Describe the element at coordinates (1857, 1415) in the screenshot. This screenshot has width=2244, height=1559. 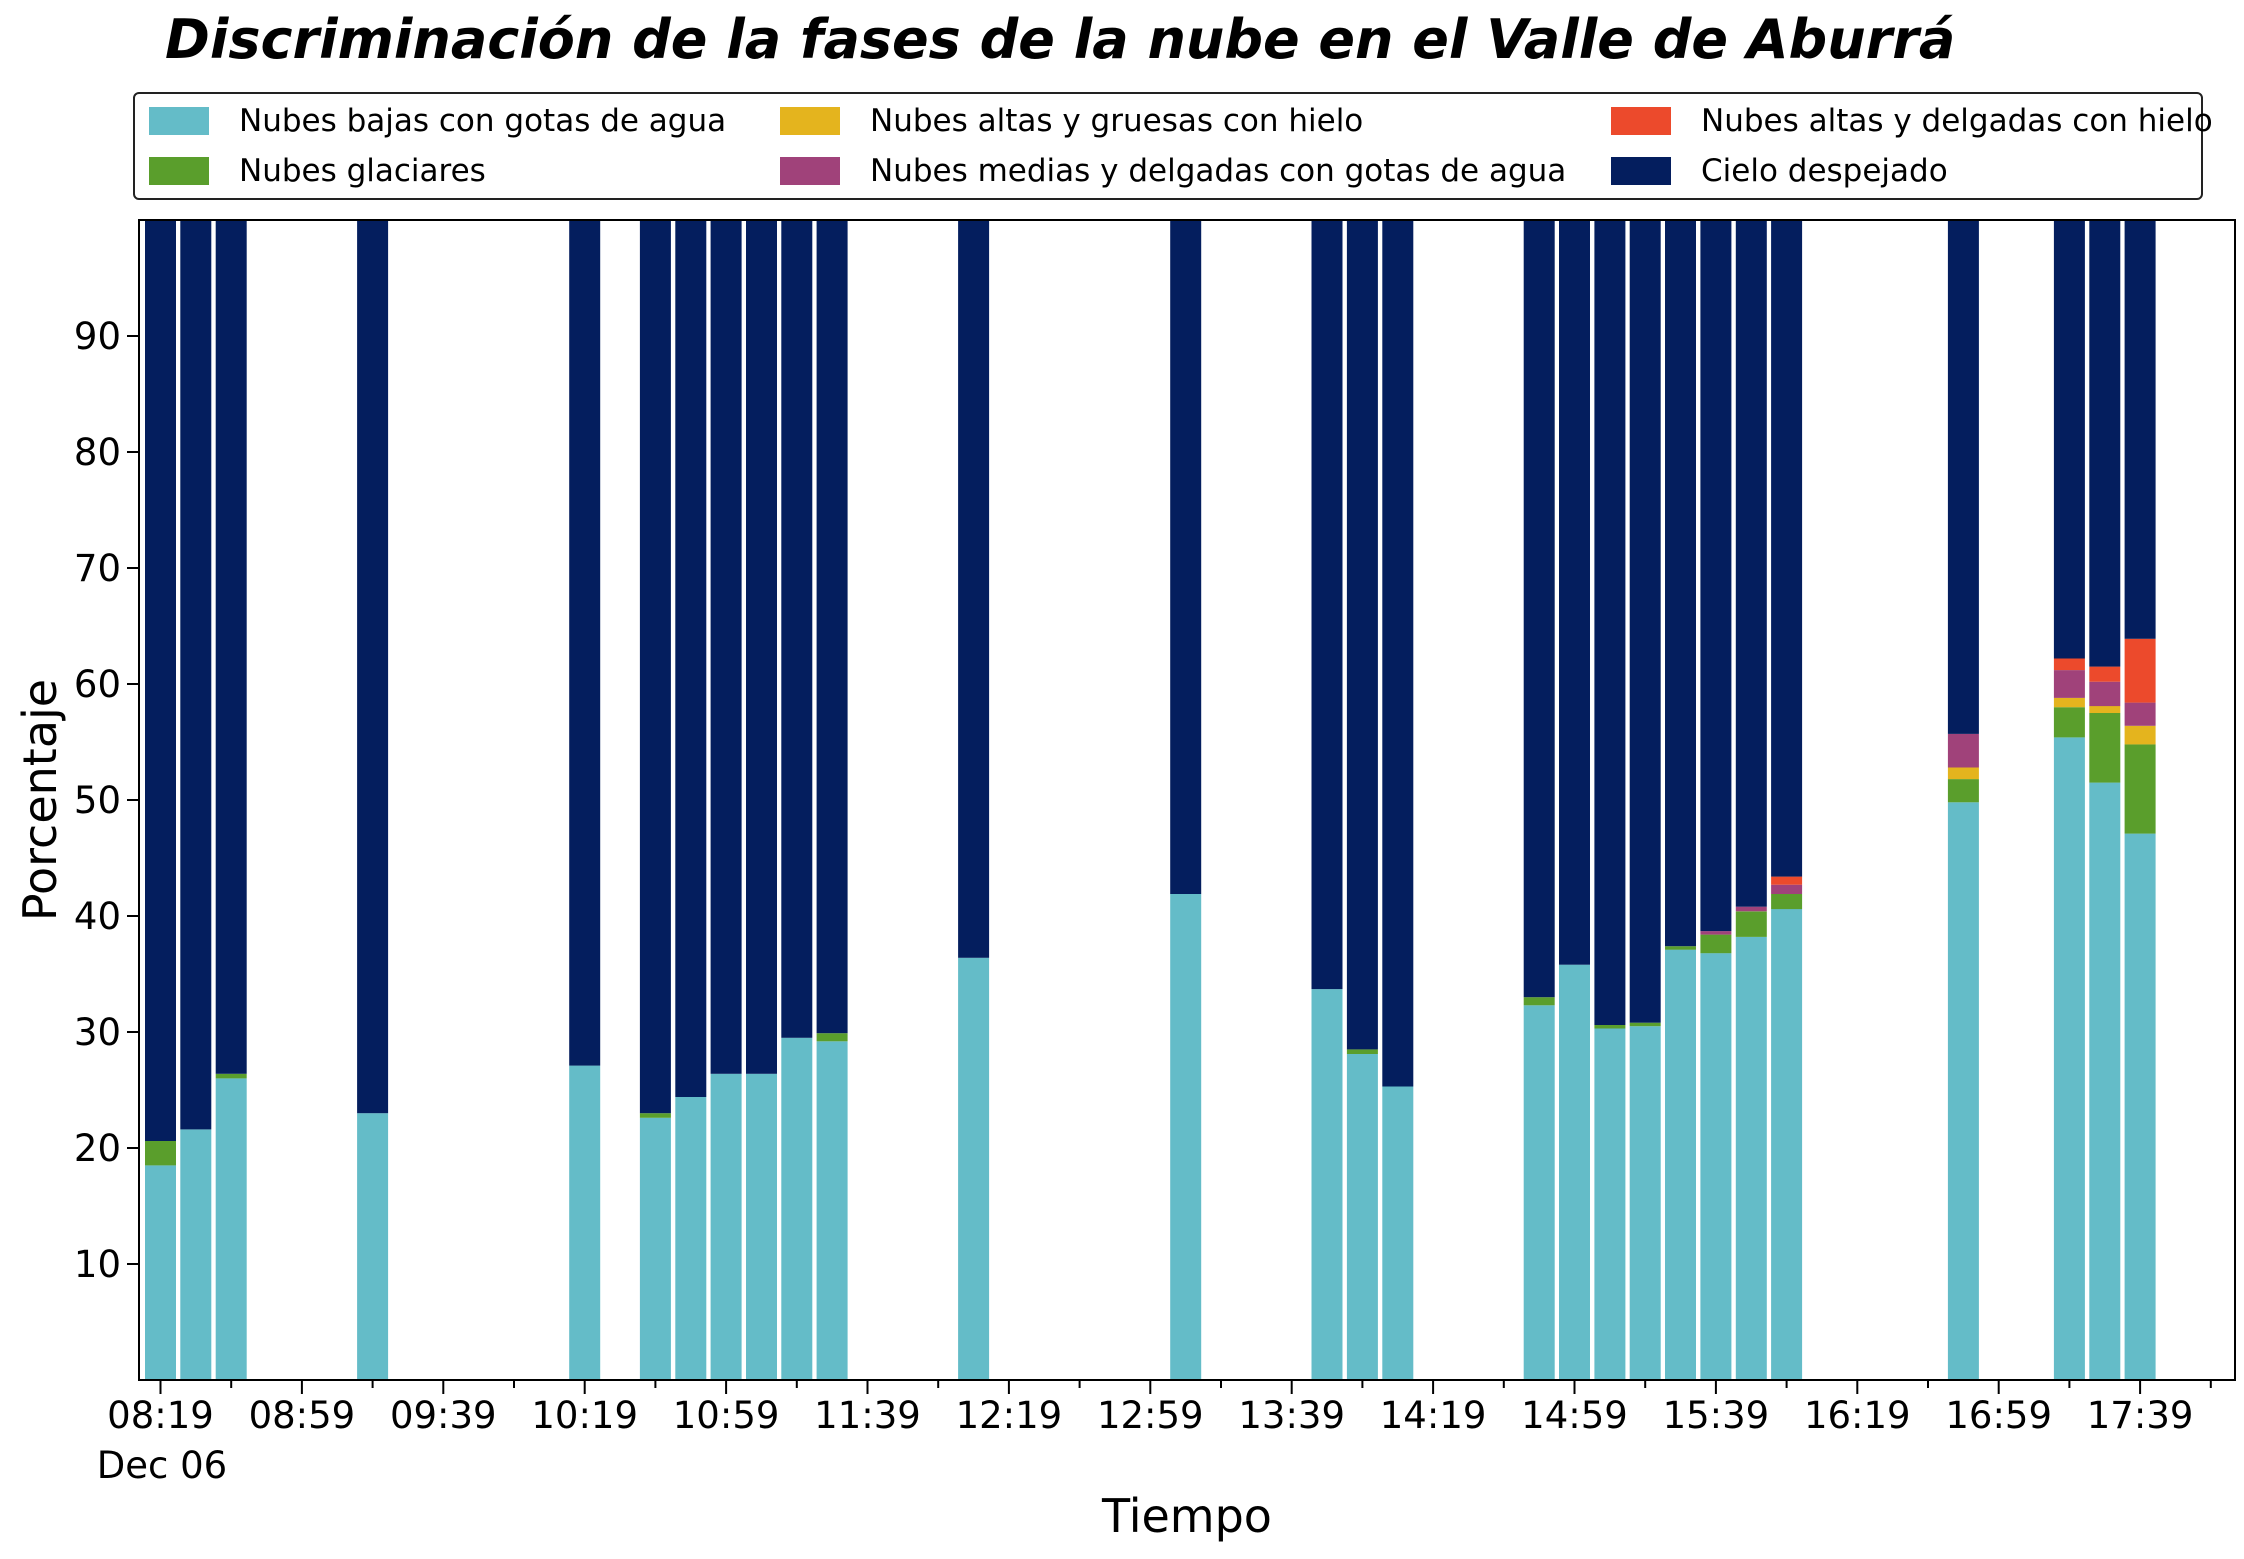
I see `x-tick-label-1619: 16:19` at that location.